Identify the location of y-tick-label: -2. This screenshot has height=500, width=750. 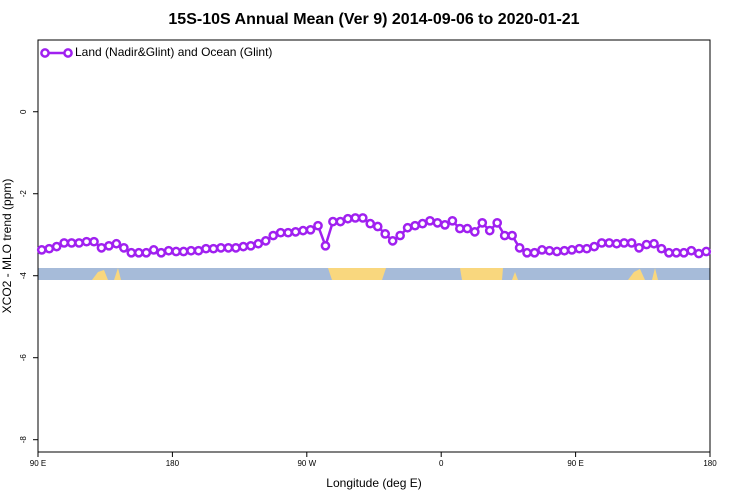
(23, 194).